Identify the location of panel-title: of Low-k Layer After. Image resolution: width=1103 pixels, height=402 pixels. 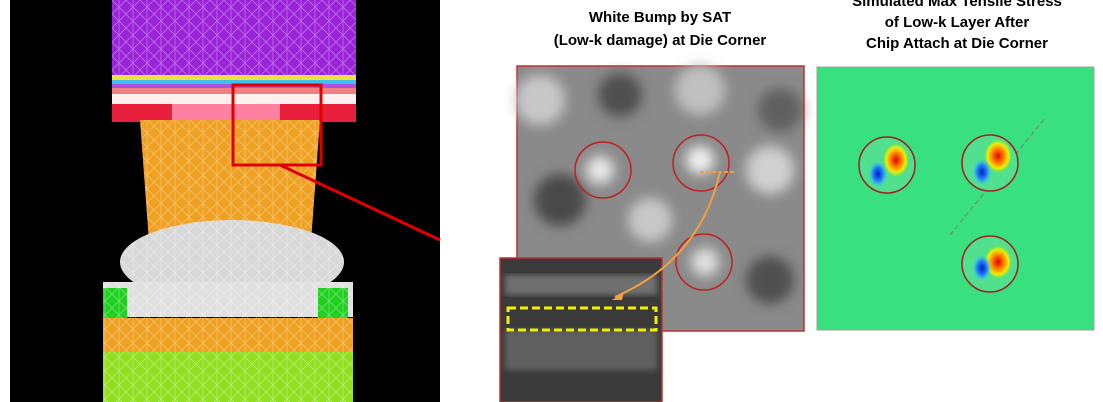
(957, 22).